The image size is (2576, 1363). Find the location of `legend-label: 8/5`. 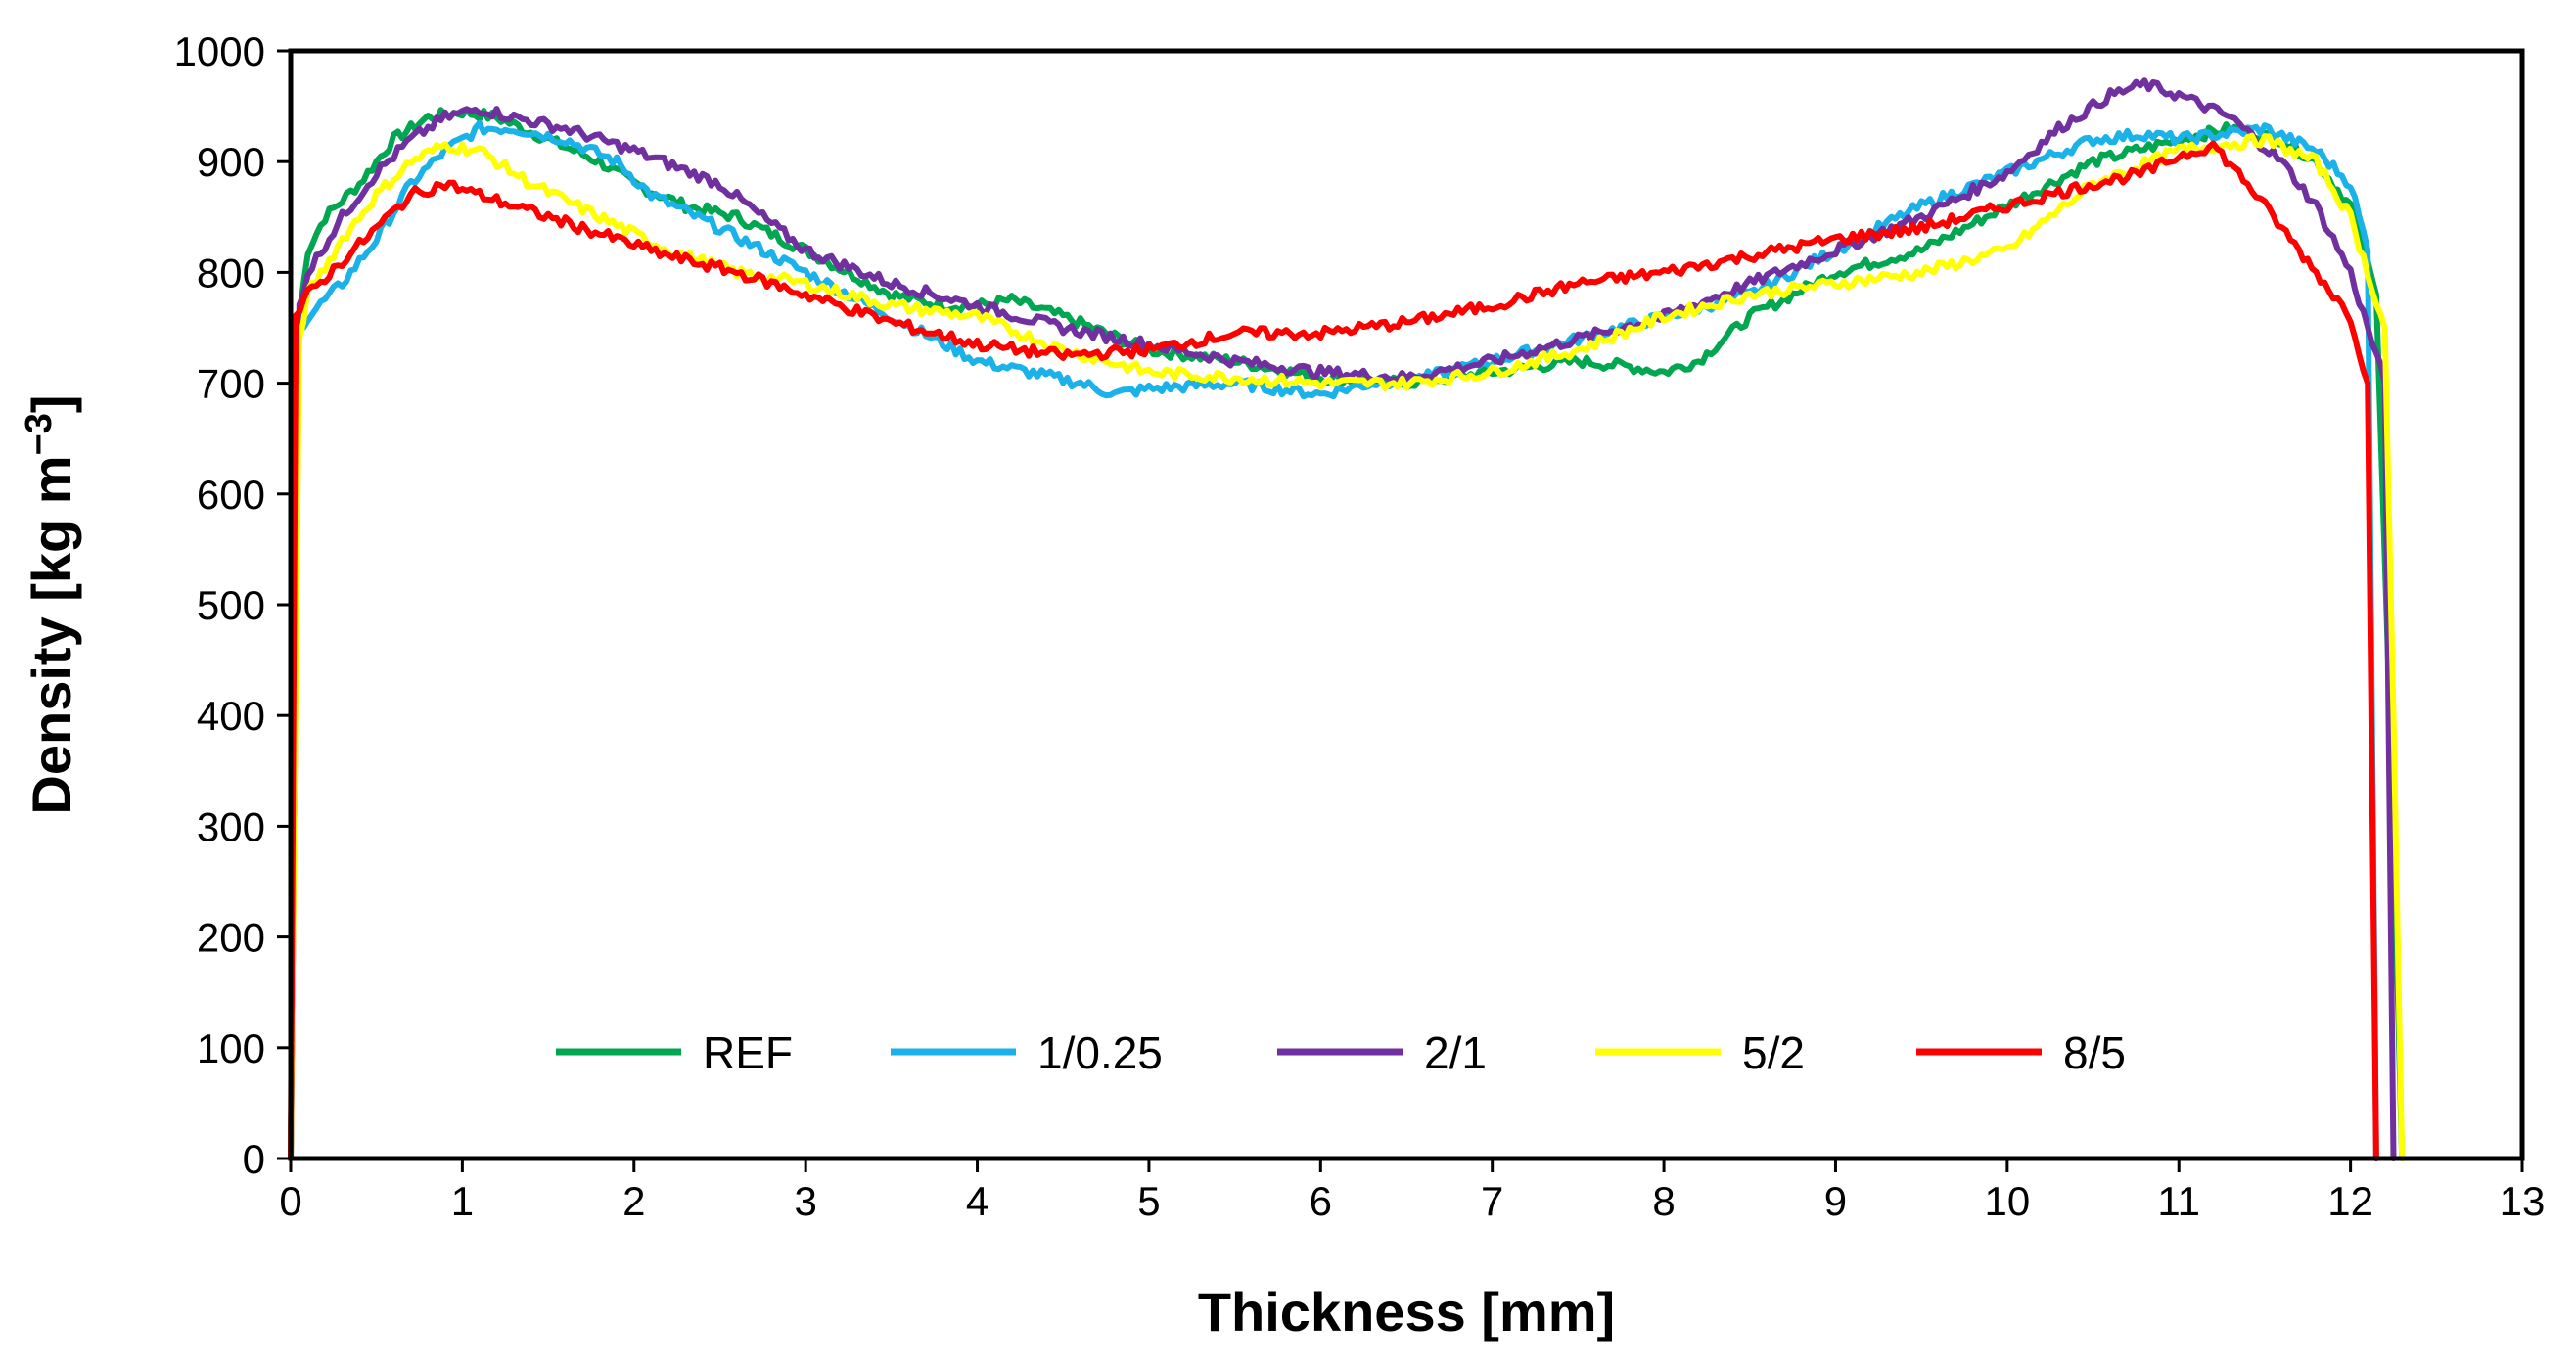

legend-label: 8/5 is located at coordinates (2094, 1052).